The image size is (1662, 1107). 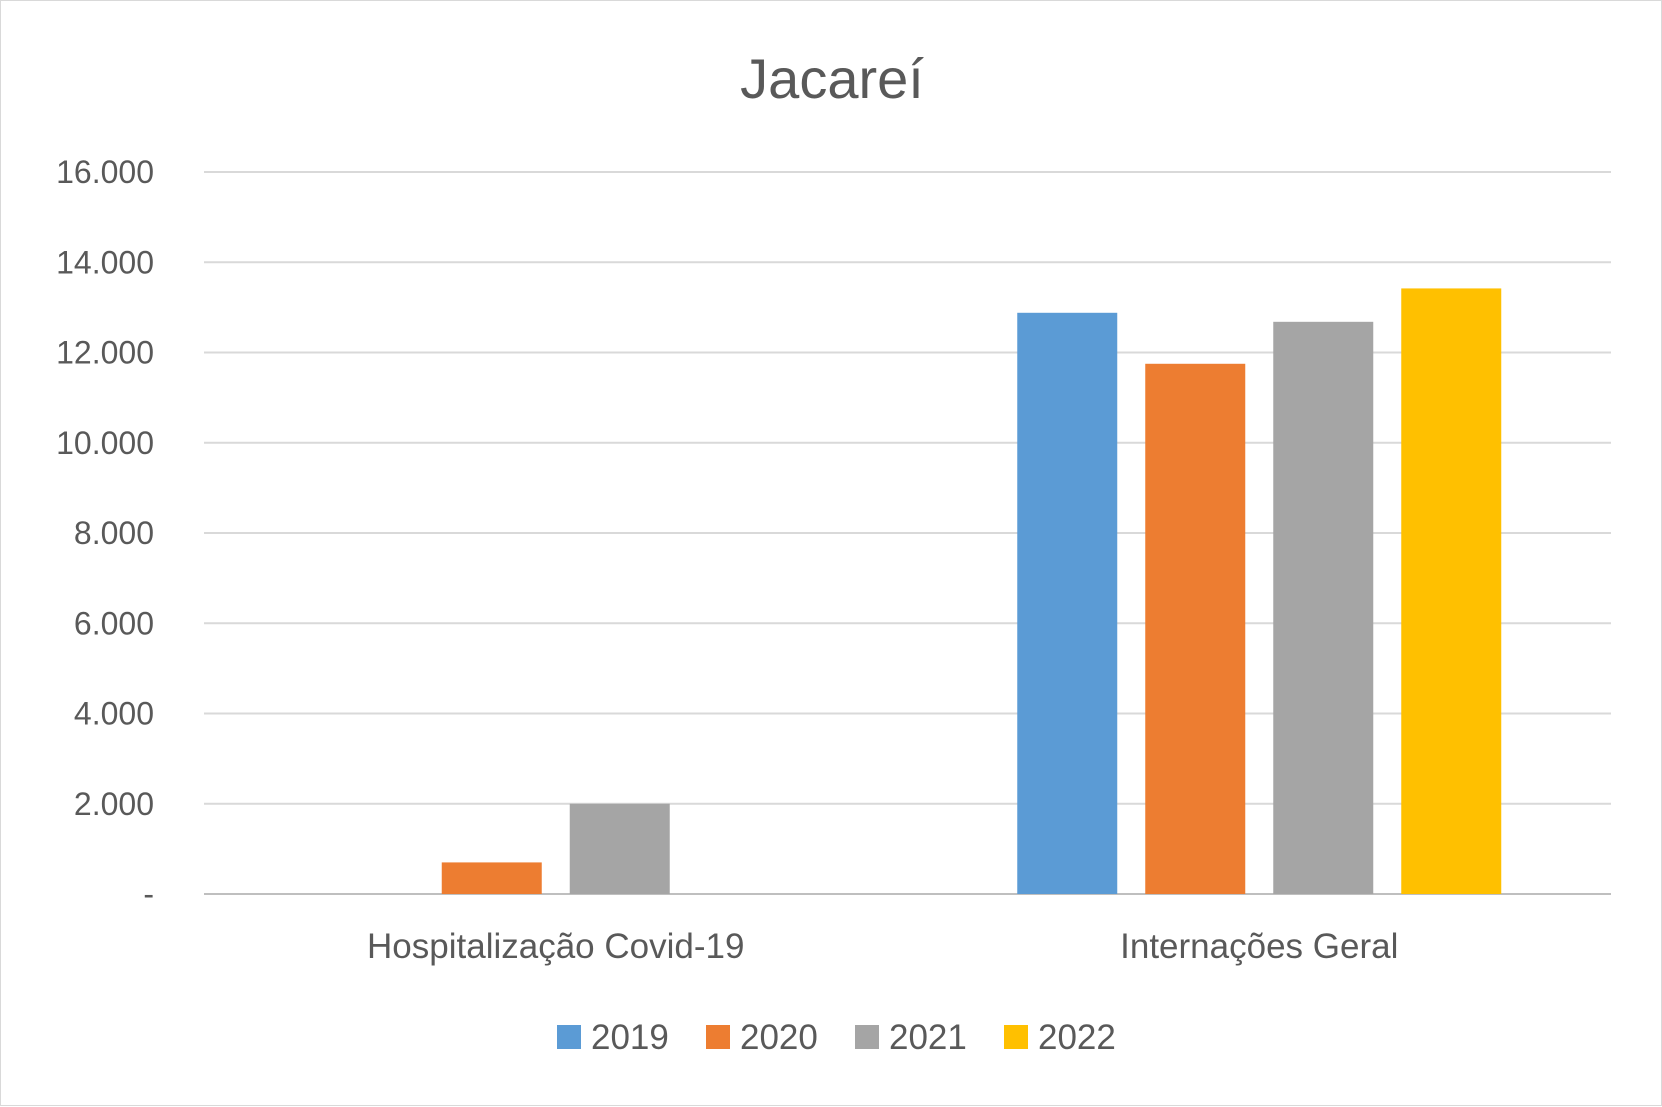 What do you see at coordinates (832, 78) in the screenshot?
I see `chart-title: Jacareí` at bounding box center [832, 78].